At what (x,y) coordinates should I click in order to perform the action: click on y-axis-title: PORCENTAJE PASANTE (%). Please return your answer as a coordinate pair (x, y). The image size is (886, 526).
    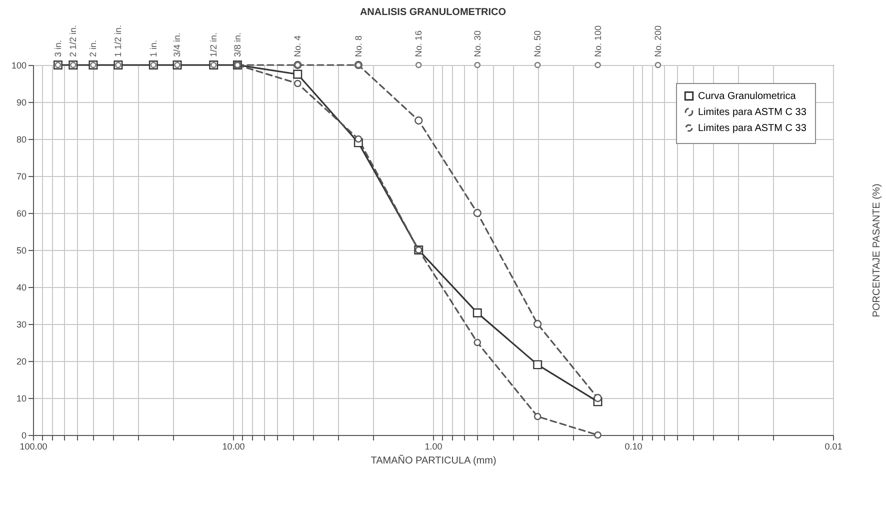
    Looking at the image, I should click on (877, 251).